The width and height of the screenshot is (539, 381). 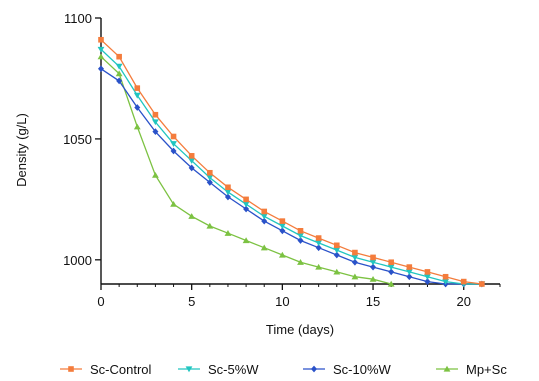 What do you see at coordinates (300, 329) in the screenshot?
I see `x-axis-label: Time (days)` at bounding box center [300, 329].